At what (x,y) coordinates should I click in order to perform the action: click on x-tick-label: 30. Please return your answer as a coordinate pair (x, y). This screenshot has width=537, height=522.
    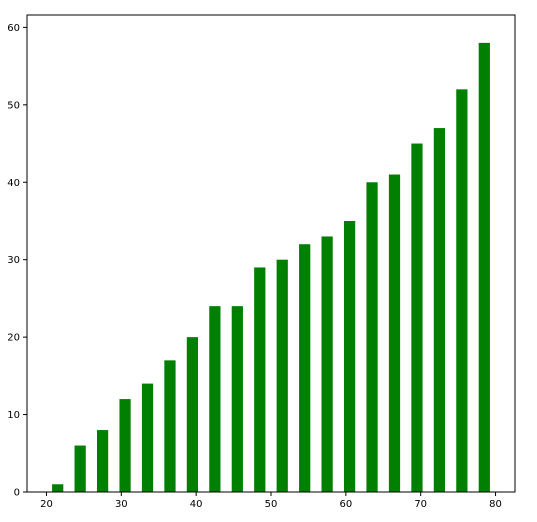
    Looking at the image, I should click on (121, 504).